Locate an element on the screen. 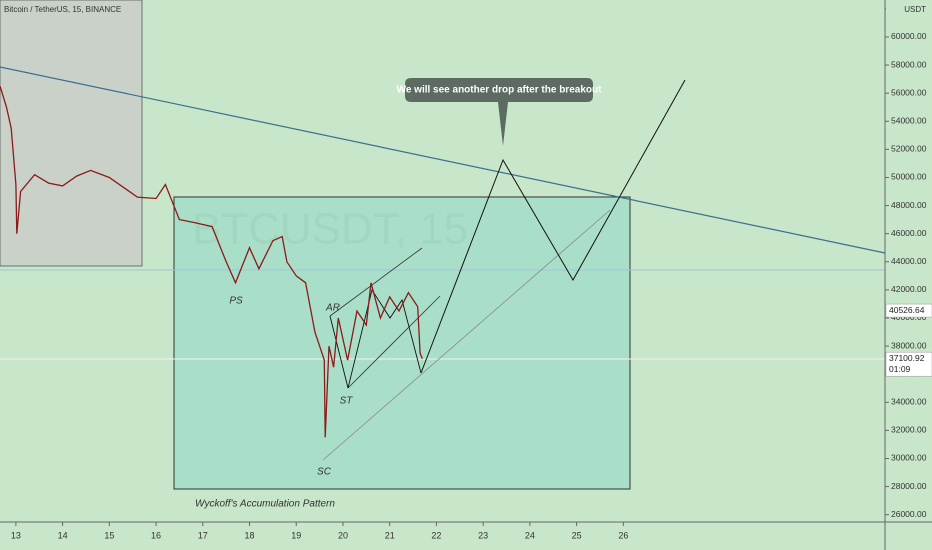 The image size is (932, 550). x-tick-label: 25 is located at coordinates (577, 535).